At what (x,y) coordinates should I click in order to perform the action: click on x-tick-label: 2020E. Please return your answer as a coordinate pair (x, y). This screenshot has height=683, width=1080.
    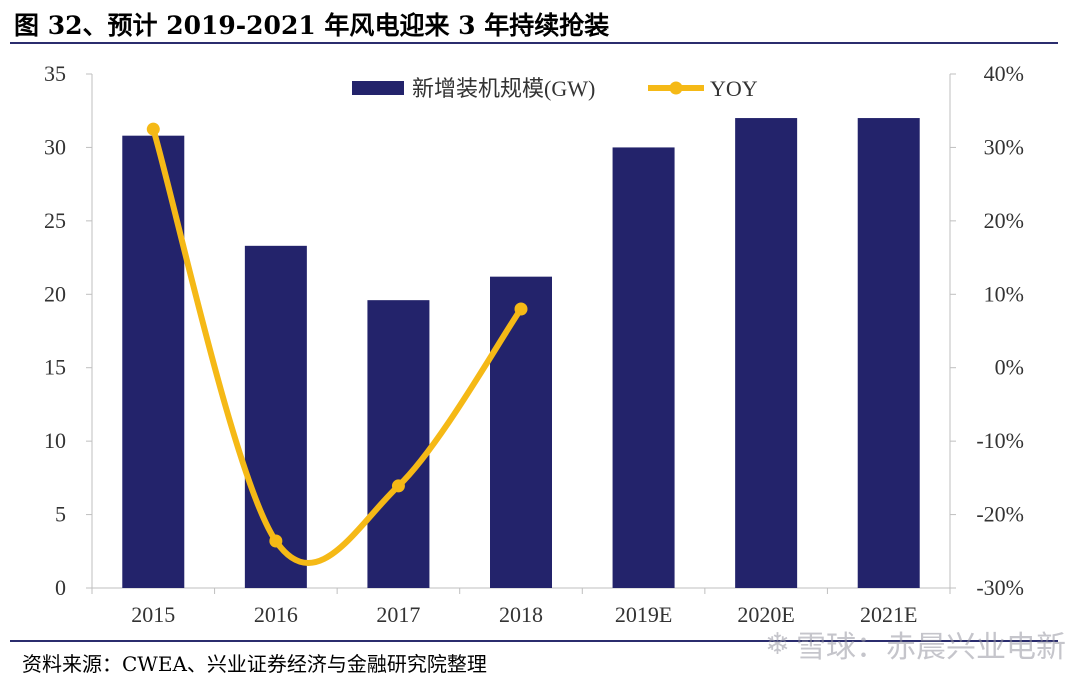
    Looking at the image, I should click on (765, 614).